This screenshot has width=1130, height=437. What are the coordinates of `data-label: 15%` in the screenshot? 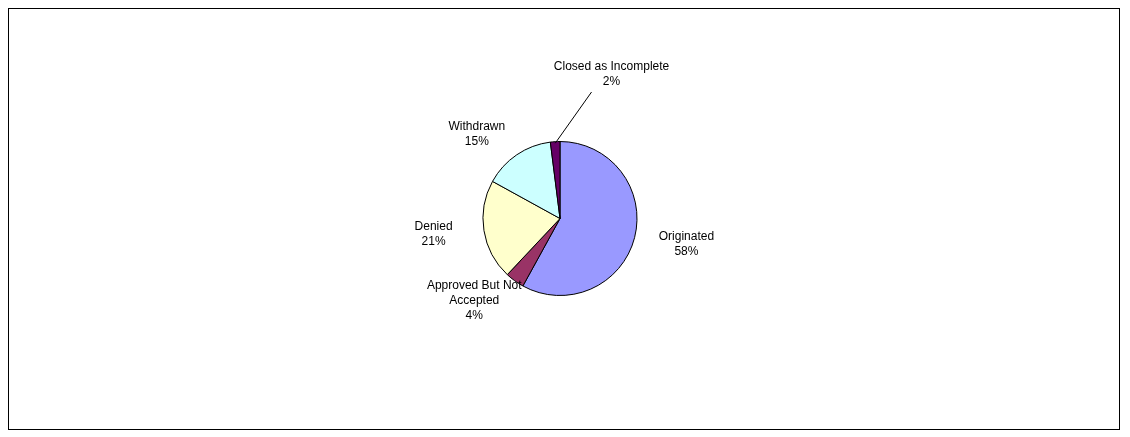 It's located at (477, 141).